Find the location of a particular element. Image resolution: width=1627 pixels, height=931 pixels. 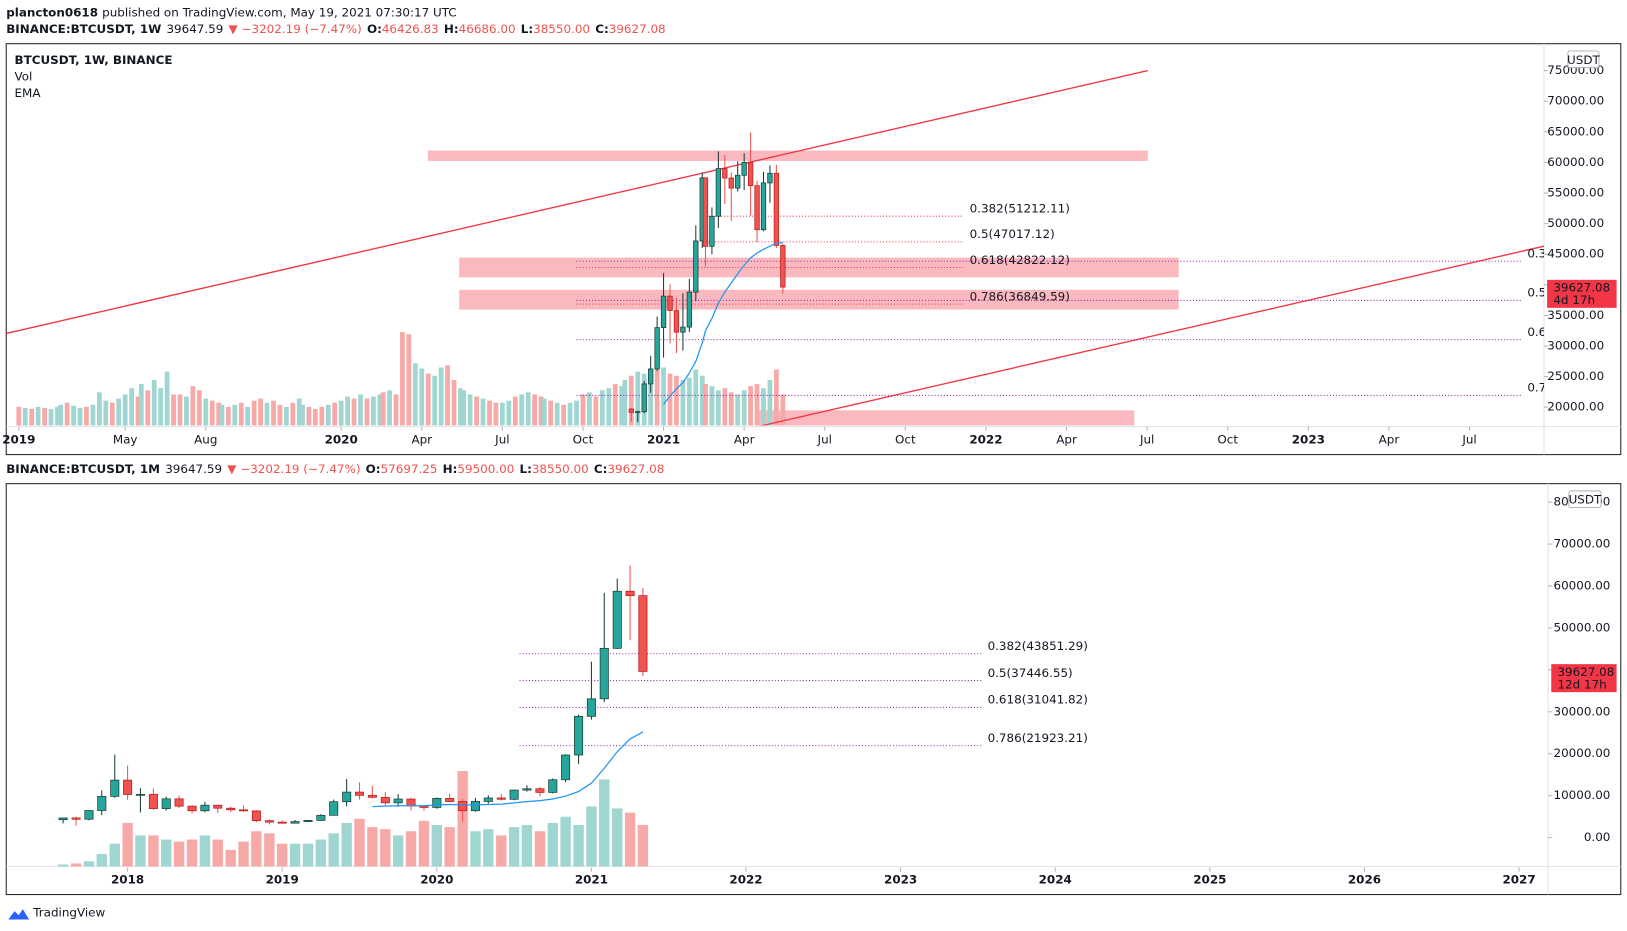

x-tick-label: 2019 is located at coordinates (18, 440).